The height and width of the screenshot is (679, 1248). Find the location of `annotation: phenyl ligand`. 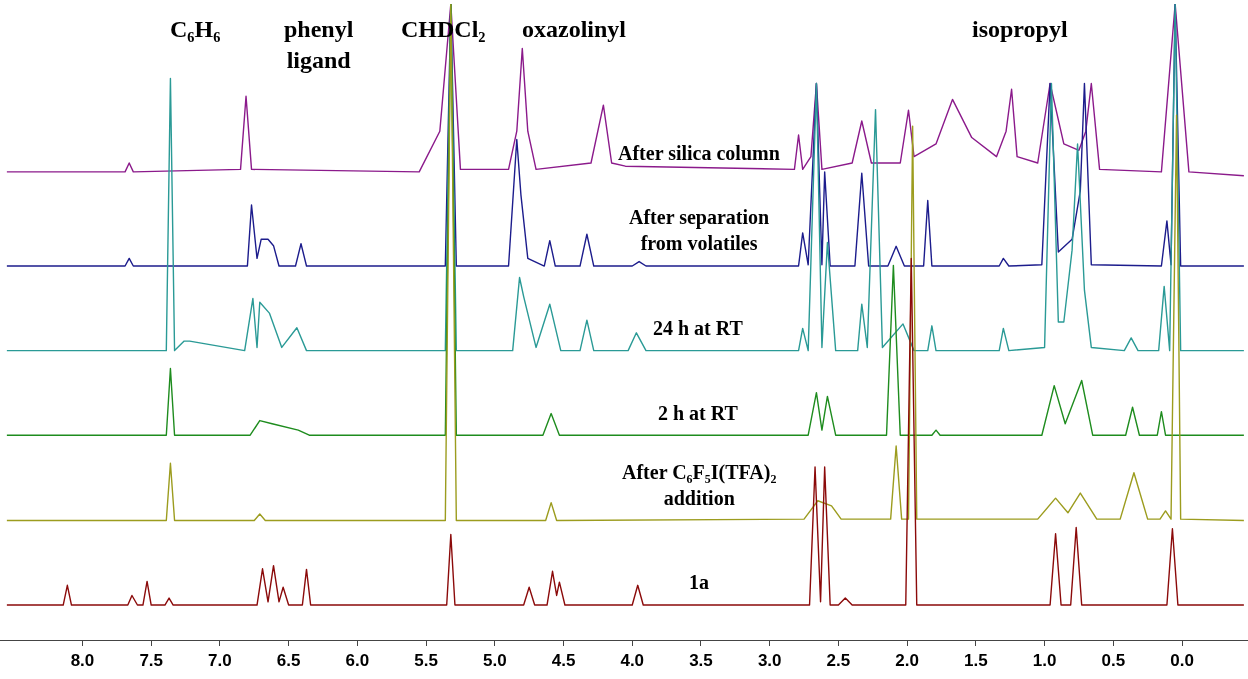

annotation: phenyl ligand is located at coordinates (319, 45).